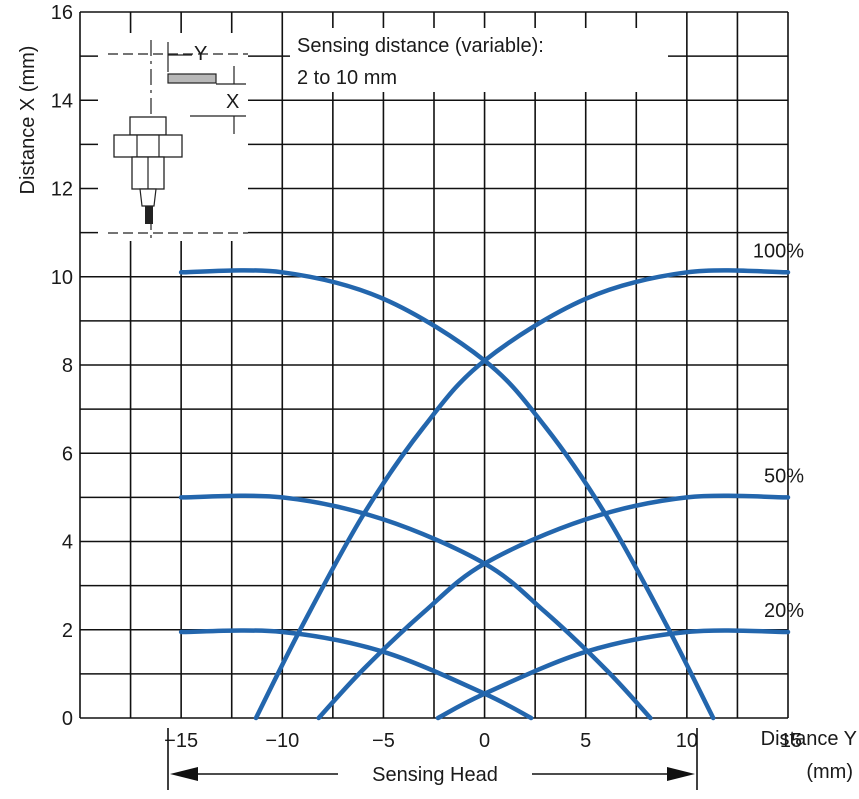  I want to click on x-axis-label: Distance Y, so click(809, 739).